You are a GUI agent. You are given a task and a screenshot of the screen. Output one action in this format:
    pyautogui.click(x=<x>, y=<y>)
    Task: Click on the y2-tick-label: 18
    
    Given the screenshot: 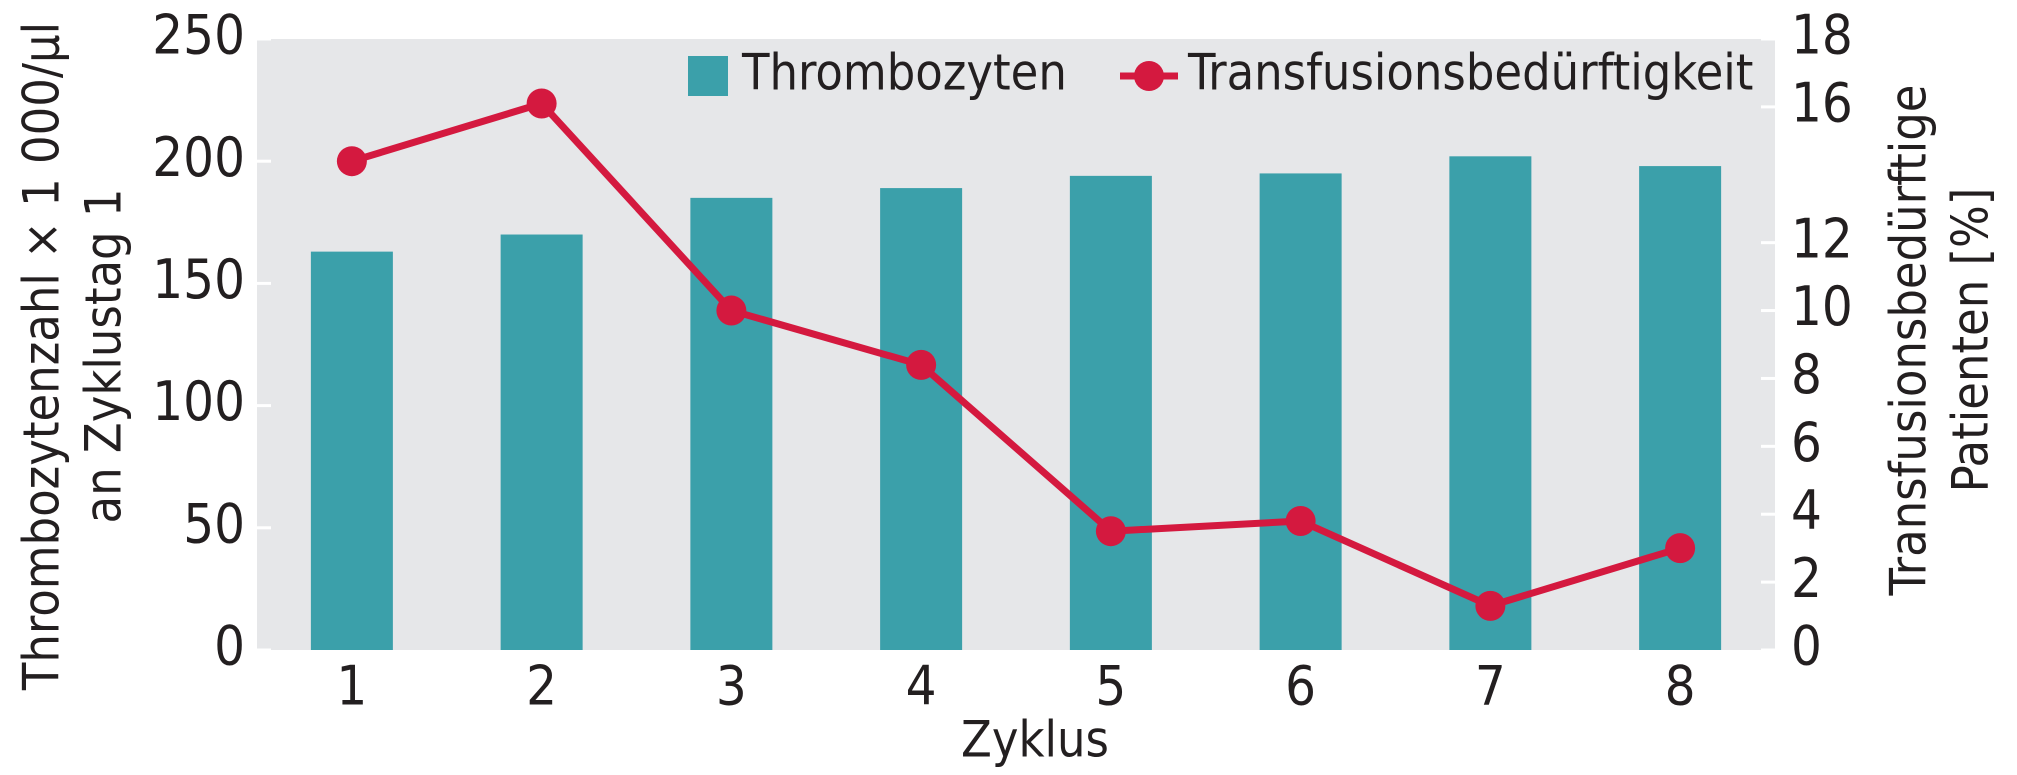 What is the action you would take?
    pyautogui.click(x=1822, y=35)
    